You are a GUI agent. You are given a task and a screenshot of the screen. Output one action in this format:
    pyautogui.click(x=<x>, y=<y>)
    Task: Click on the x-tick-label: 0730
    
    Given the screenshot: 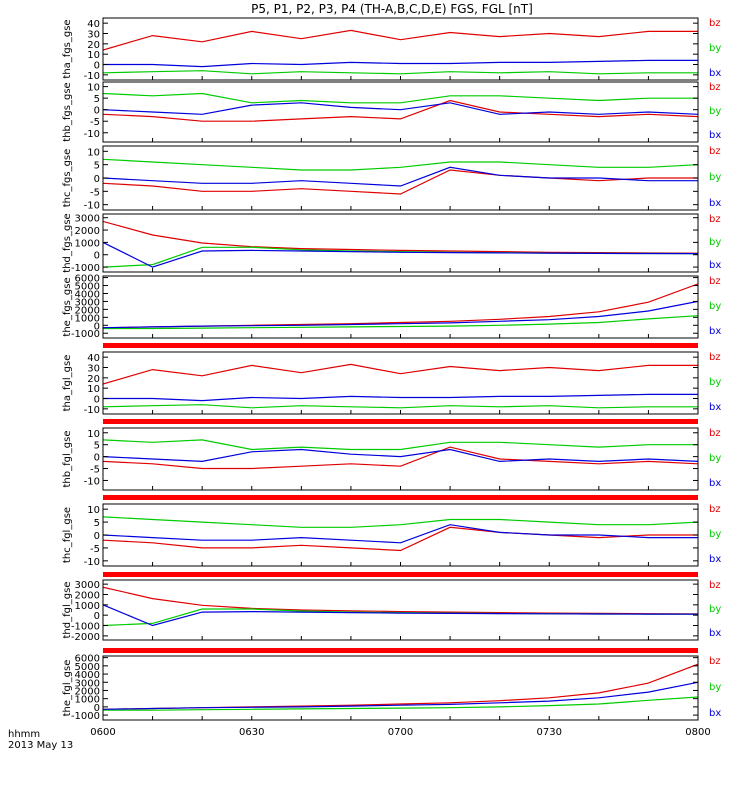 What is the action you would take?
    pyautogui.click(x=549, y=732)
    